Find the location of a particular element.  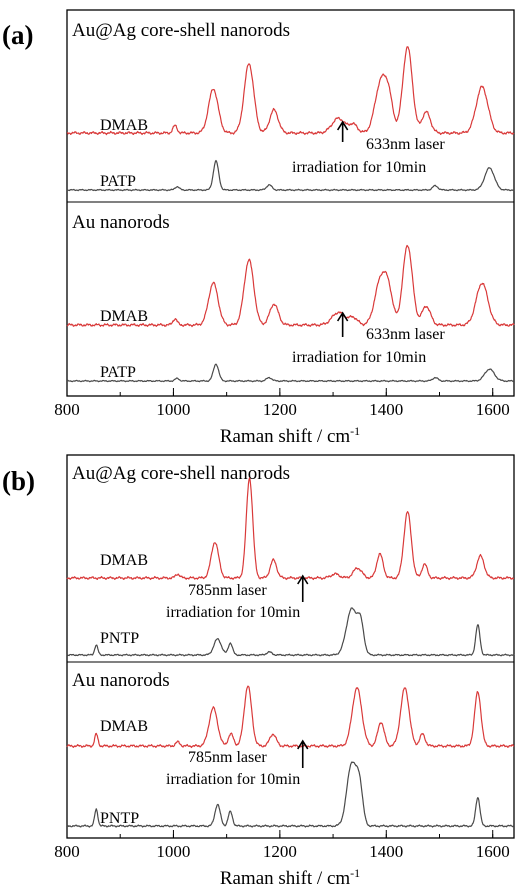

series-label-a1-patp: PATP is located at coordinates (118, 181).